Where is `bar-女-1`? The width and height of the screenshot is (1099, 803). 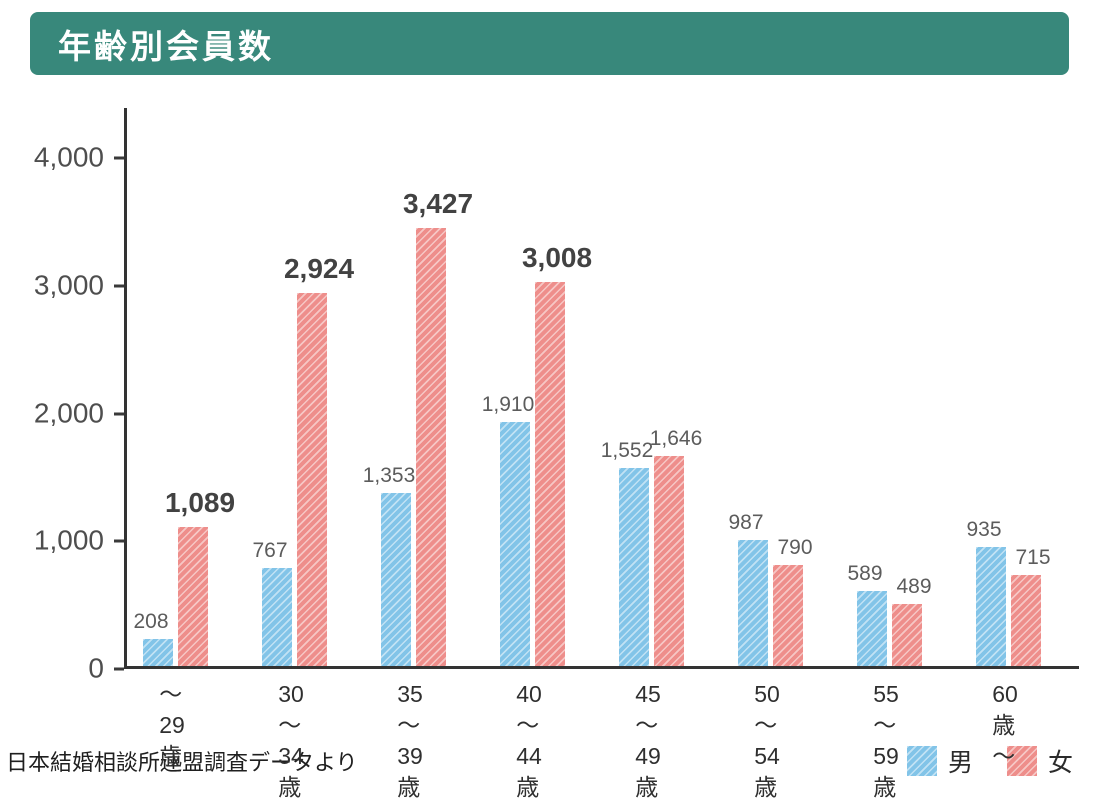 bar-女-1 is located at coordinates (312, 479).